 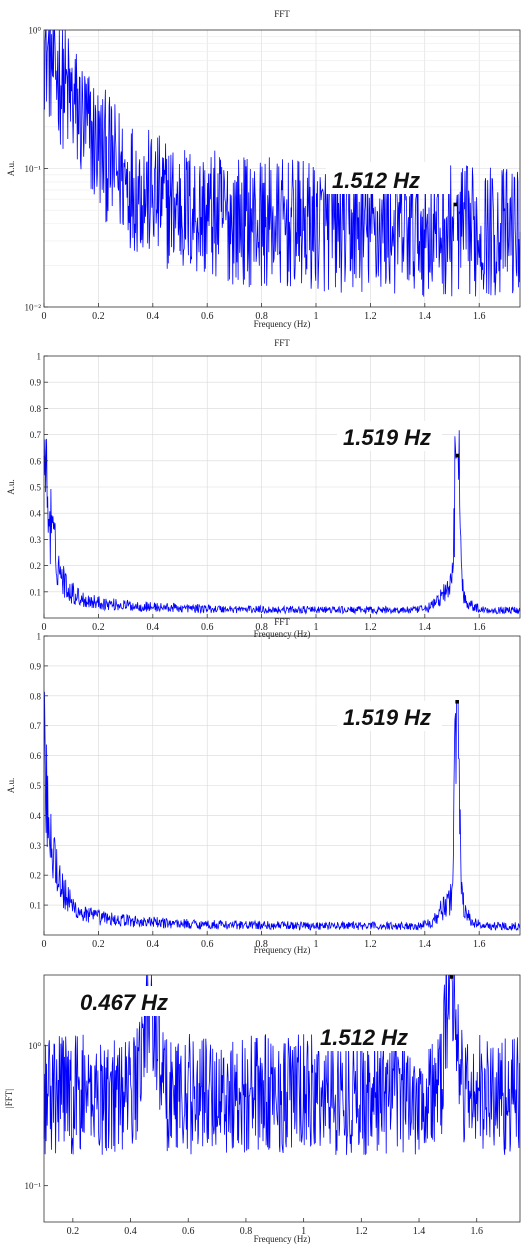 I want to click on y-tick-label: 10⁻², so click(x=33, y=308).